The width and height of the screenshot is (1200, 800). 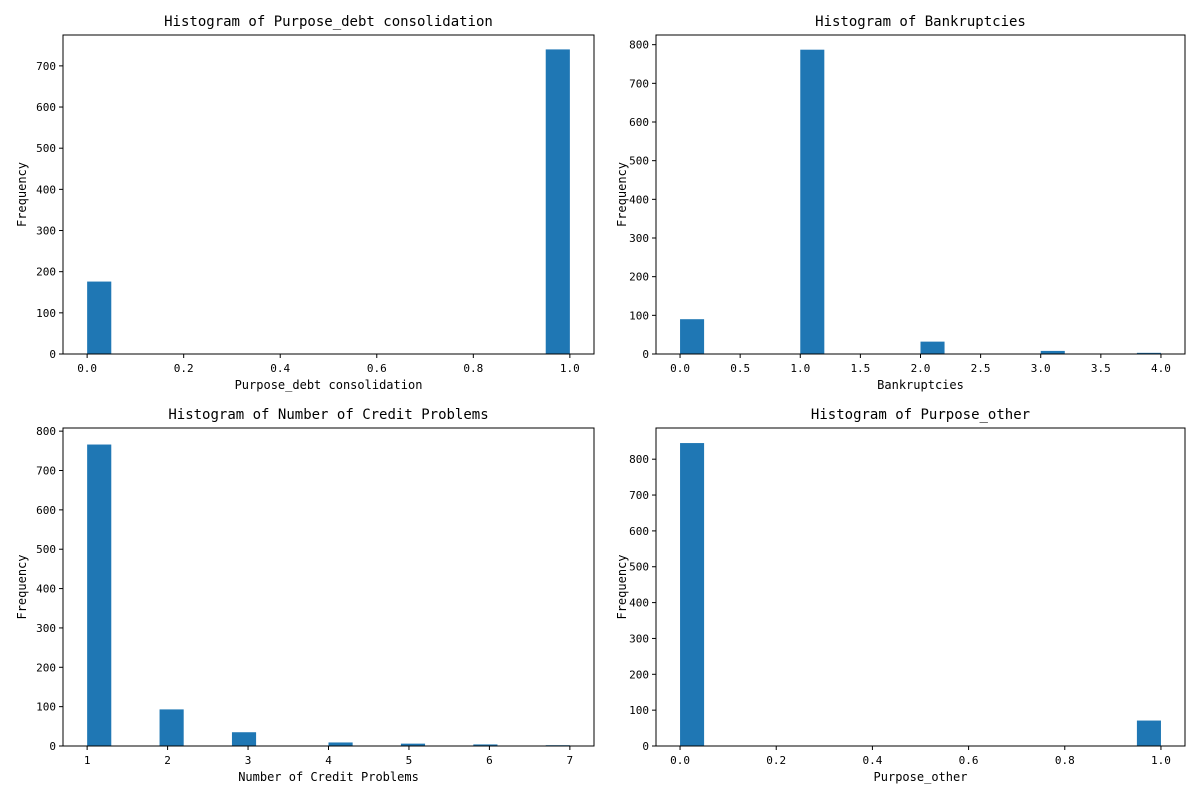 I want to click on x-axis-label: Purpose_debt consolidation, so click(x=329, y=385).